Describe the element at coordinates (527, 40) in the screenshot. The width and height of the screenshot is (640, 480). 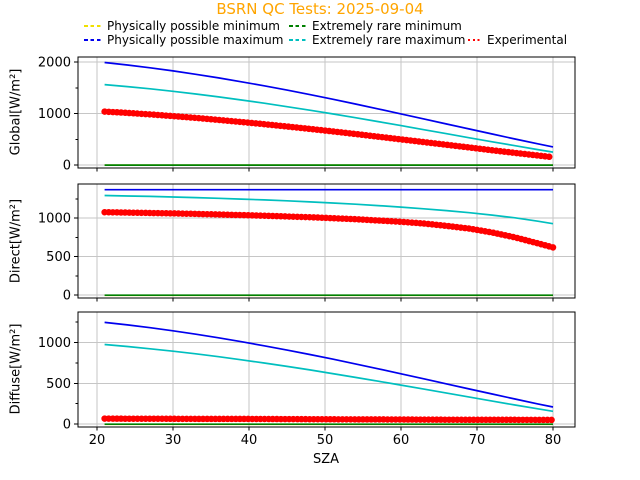
I see `legend-label: Experimental` at that location.